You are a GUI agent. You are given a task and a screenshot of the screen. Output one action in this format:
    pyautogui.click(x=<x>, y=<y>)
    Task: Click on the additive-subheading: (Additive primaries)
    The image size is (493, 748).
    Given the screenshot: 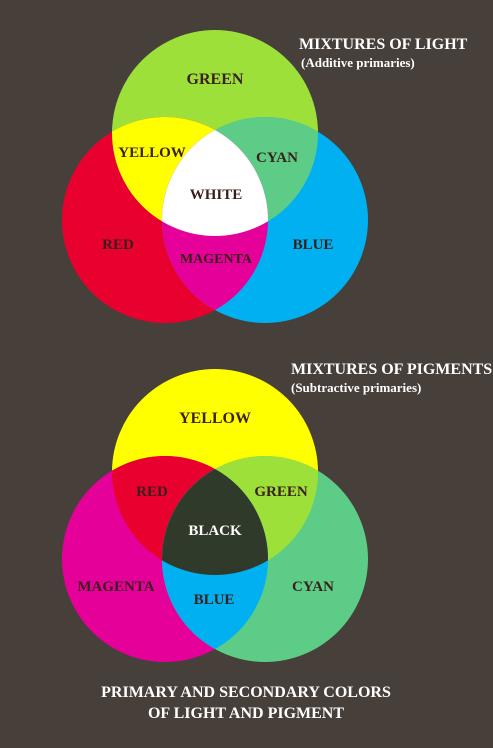 What is the action you would take?
    pyautogui.click(x=358, y=62)
    